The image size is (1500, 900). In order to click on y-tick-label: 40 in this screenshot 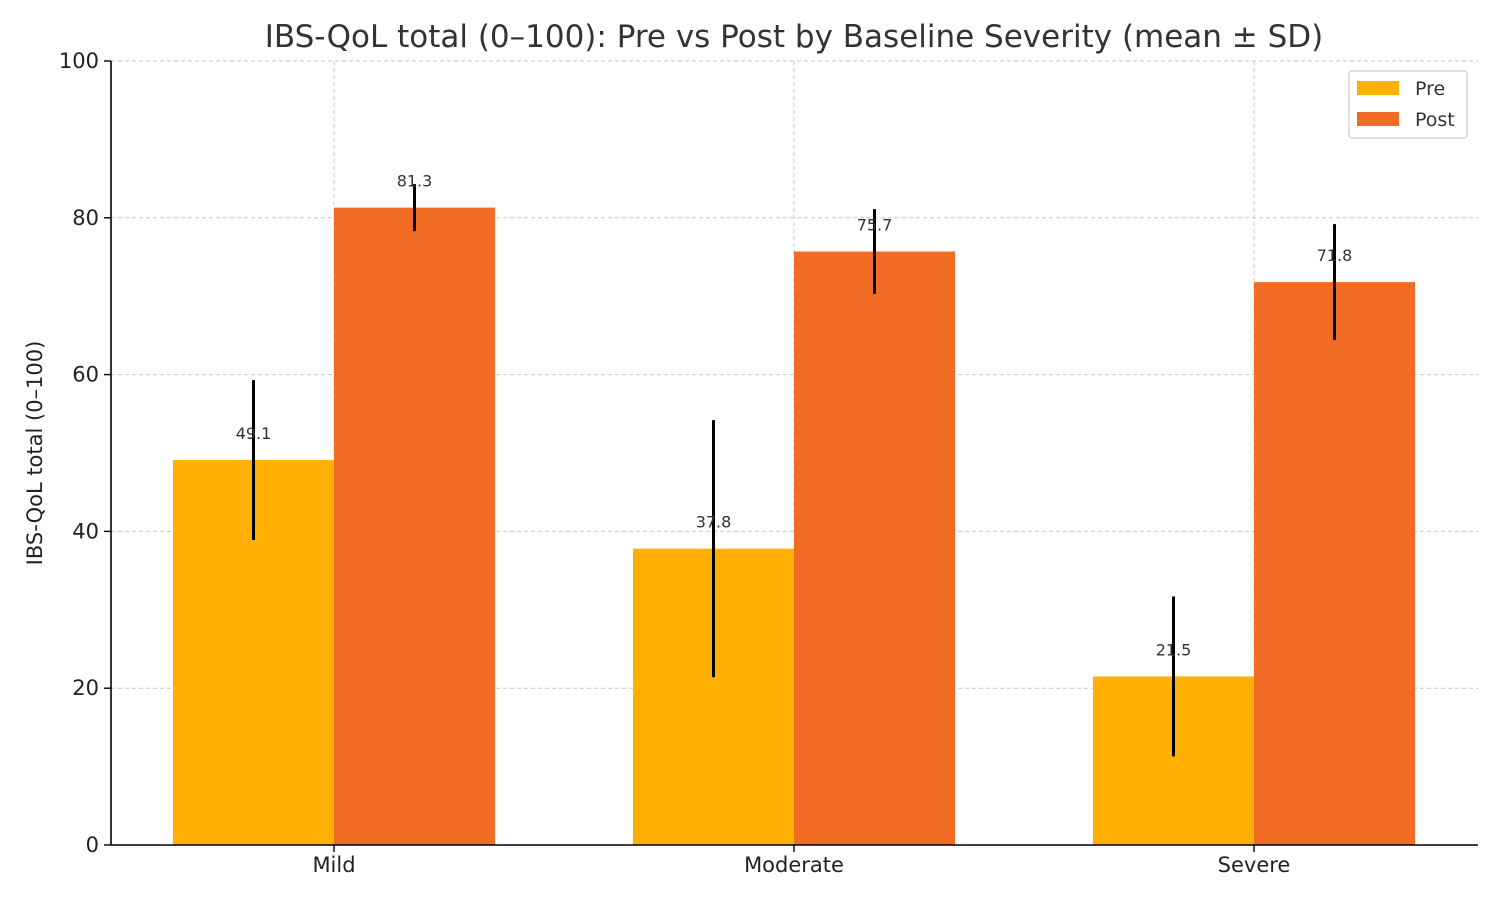, I will do `click(85, 531)`.